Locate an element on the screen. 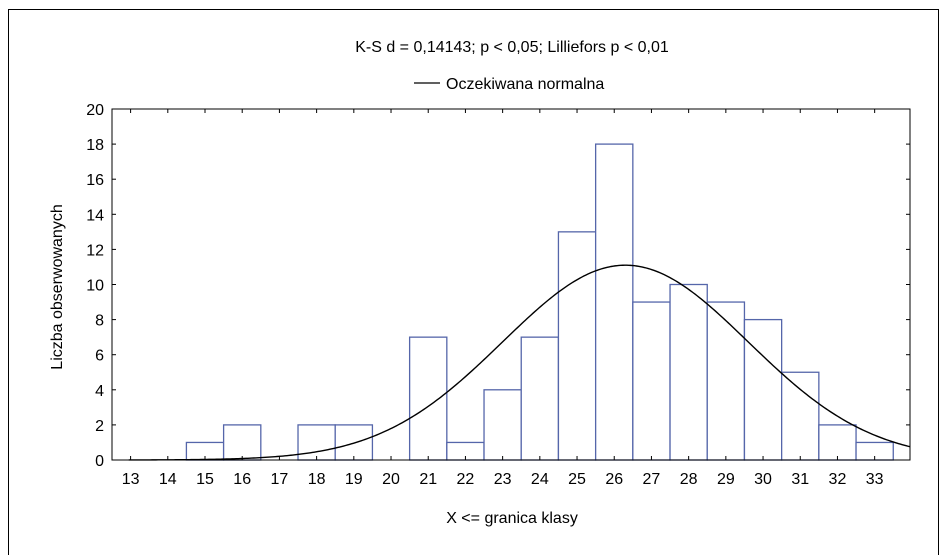 This screenshot has width=949, height=555. x-tick-label: 14 is located at coordinates (168, 479).